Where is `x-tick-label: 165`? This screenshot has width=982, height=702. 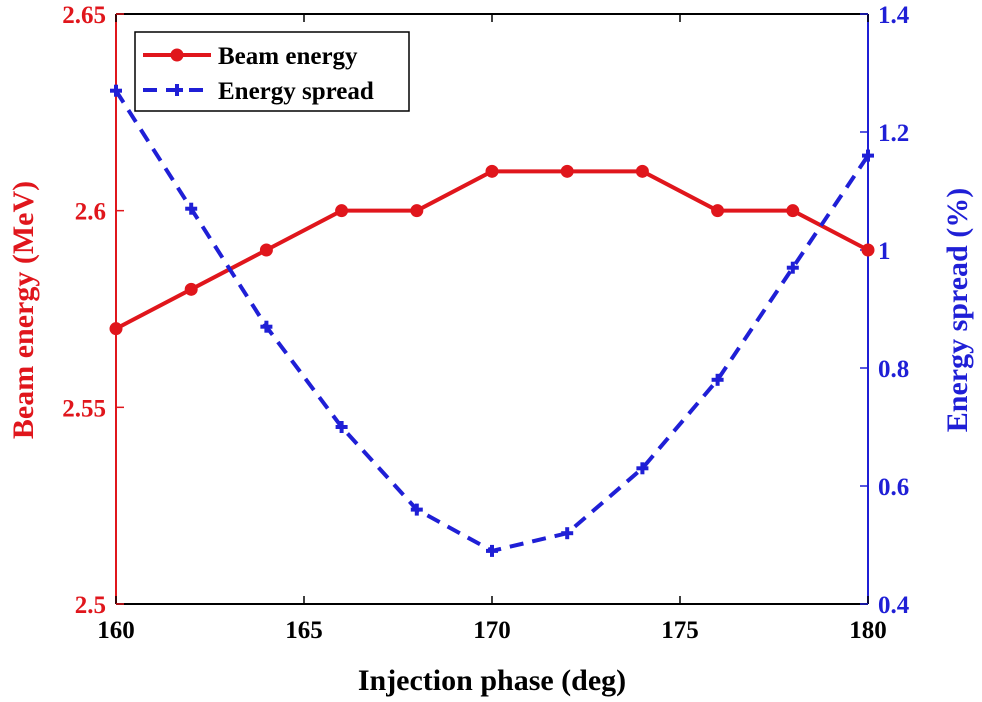 x-tick-label: 165 is located at coordinates (304, 630).